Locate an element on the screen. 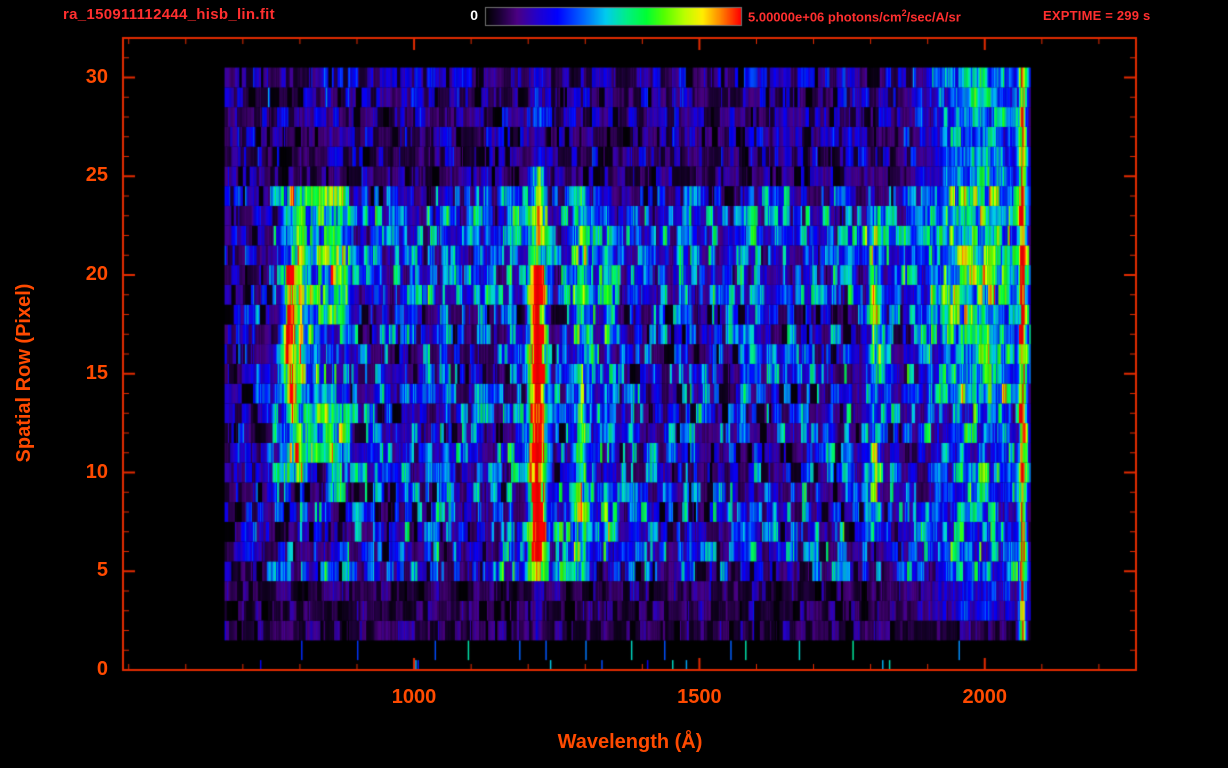 Image resolution: width=1228 pixels, height=768 pixels. x-tick-label: 2000 is located at coordinates (985, 697).